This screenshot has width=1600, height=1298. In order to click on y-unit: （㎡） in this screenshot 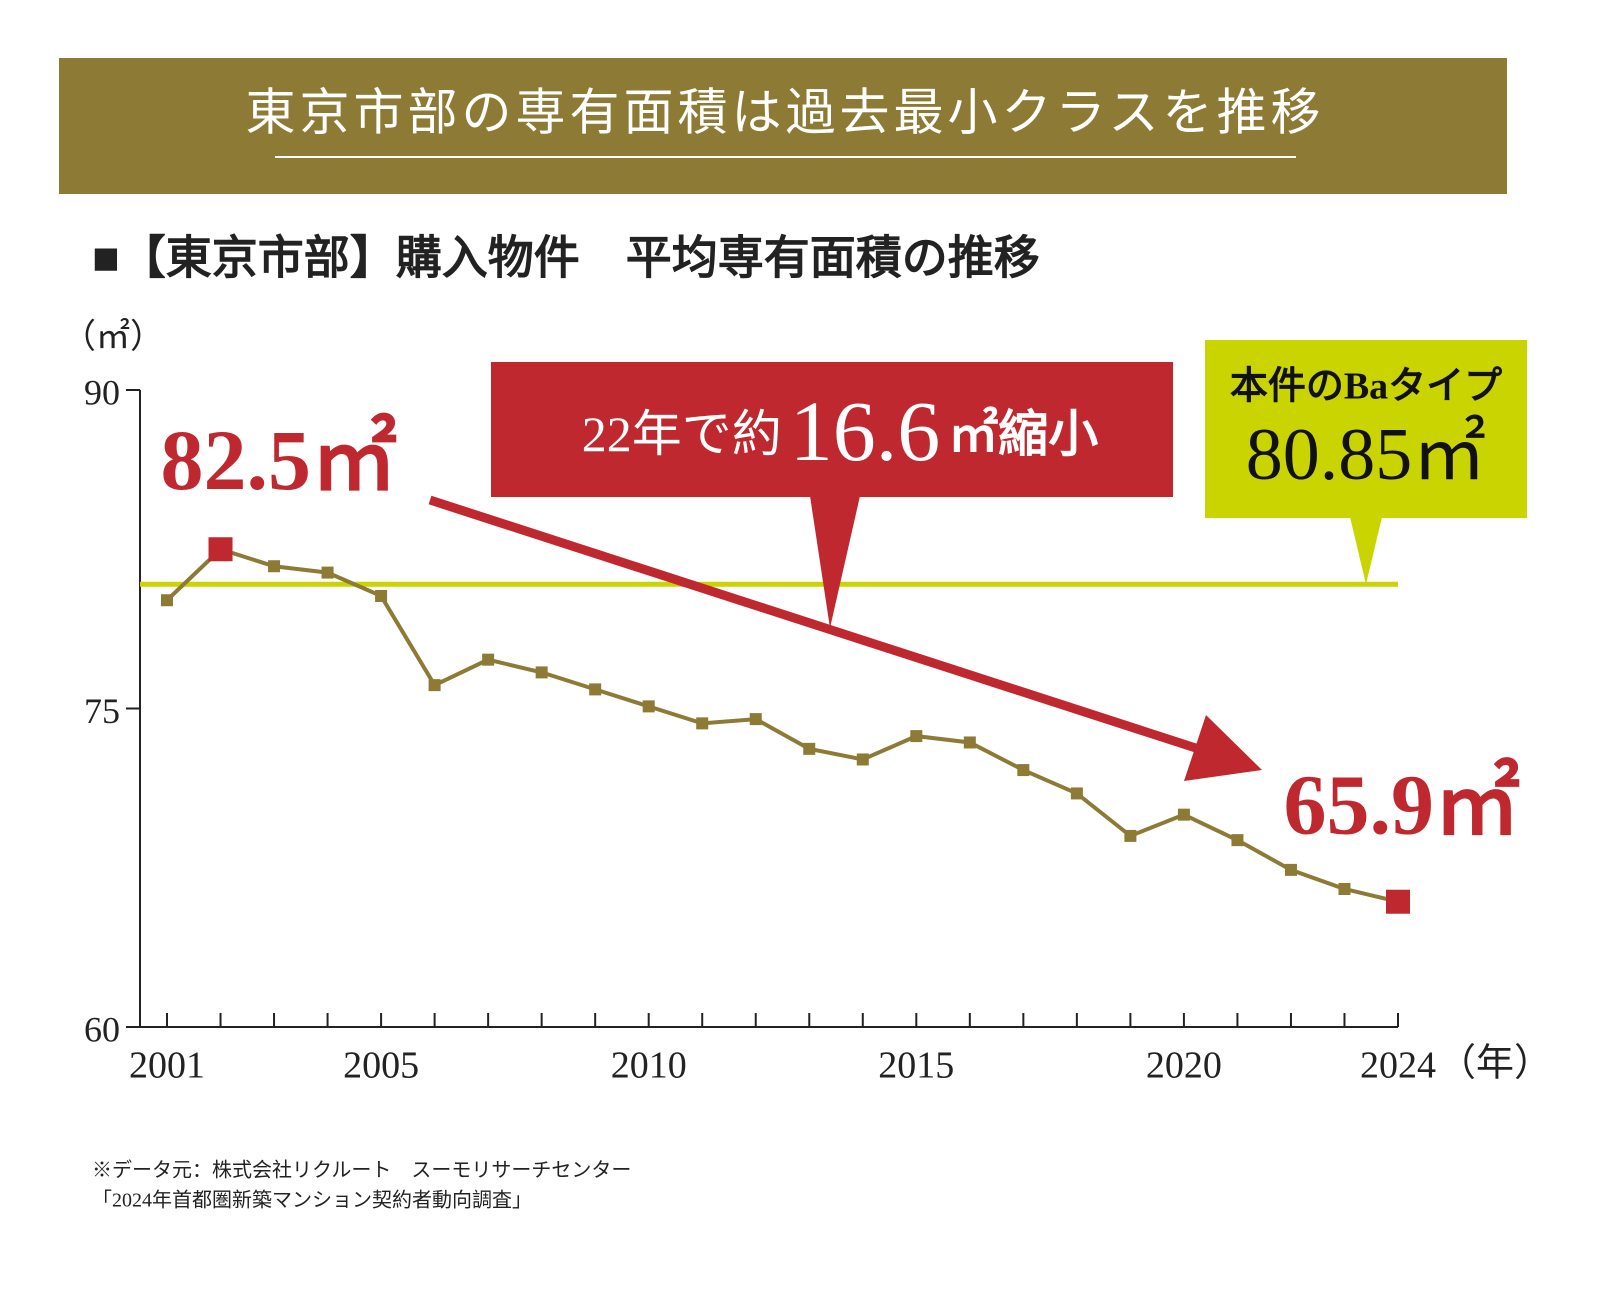, I will do `click(113, 337)`.